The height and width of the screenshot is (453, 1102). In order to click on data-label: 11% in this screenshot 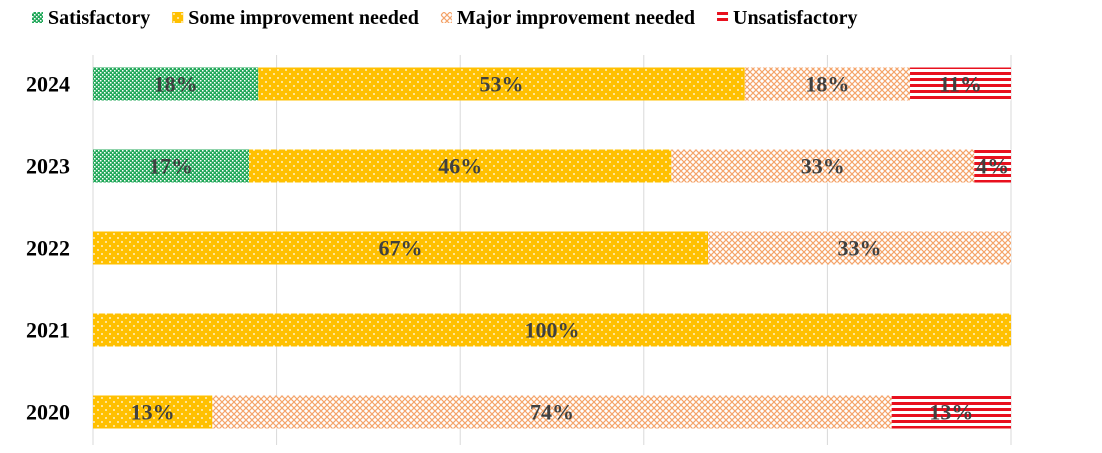, I will do `click(960, 84)`.